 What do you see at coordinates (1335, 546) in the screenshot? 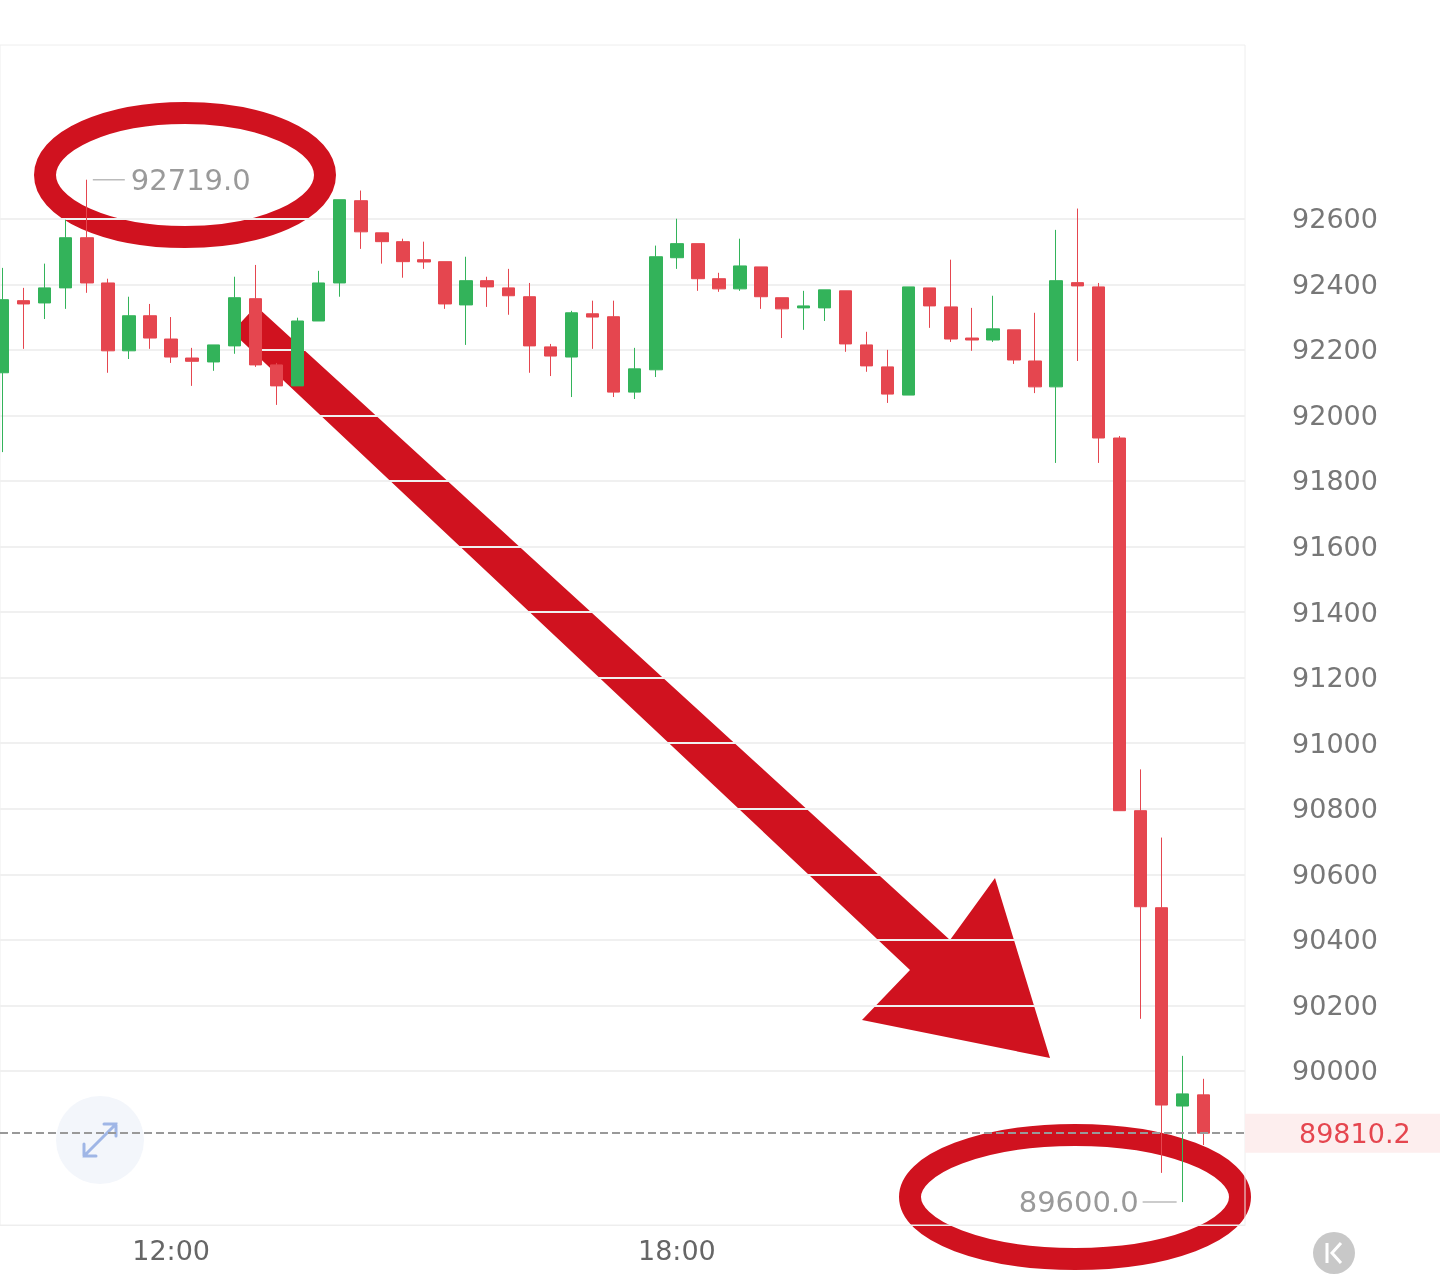
I see `y-tick-label: 91600` at bounding box center [1335, 546].